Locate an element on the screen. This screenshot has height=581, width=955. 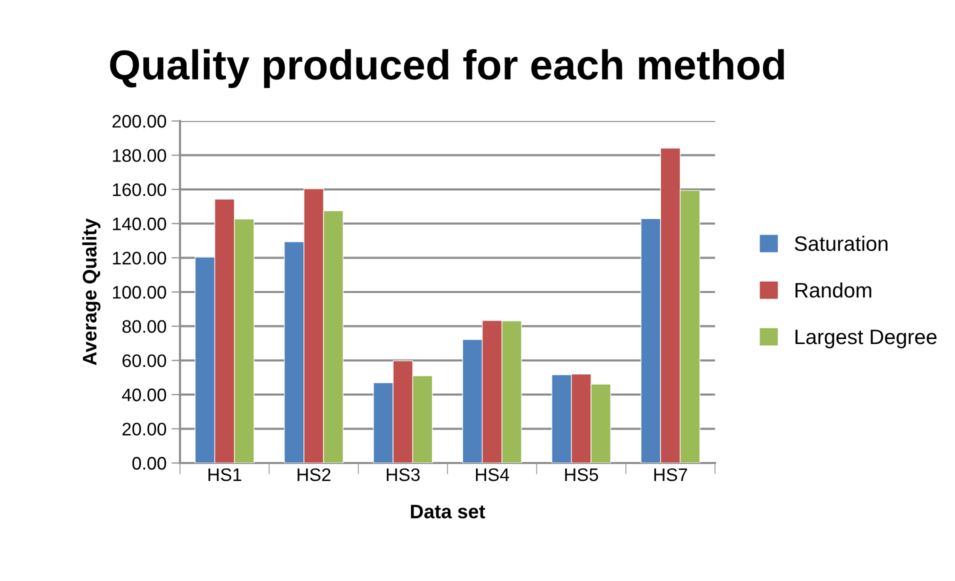
x-tick-label: HS7 is located at coordinates (671, 475).